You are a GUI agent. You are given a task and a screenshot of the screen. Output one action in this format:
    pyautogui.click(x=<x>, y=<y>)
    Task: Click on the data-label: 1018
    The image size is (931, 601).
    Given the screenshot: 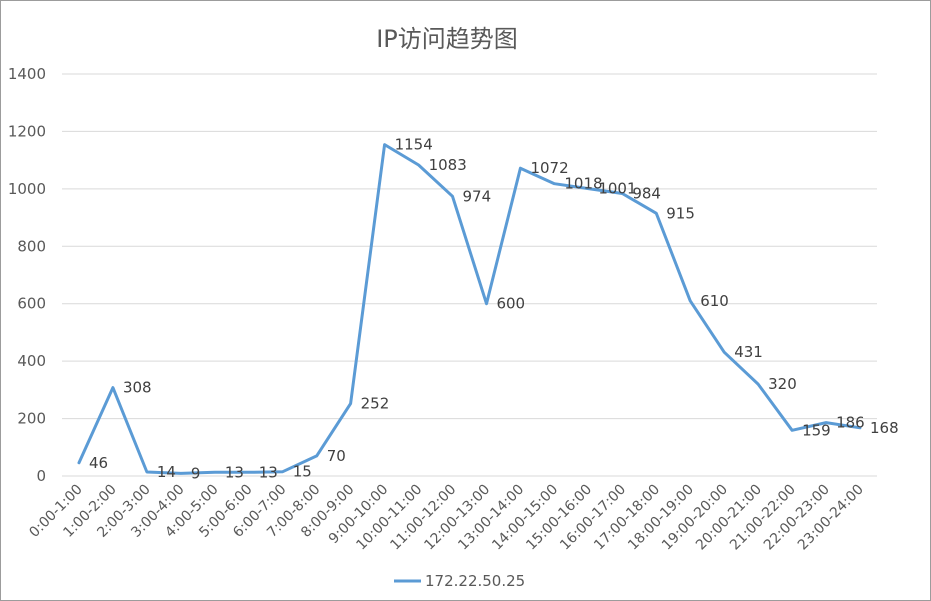 What is the action you would take?
    pyautogui.click(x=583, y=184)
    